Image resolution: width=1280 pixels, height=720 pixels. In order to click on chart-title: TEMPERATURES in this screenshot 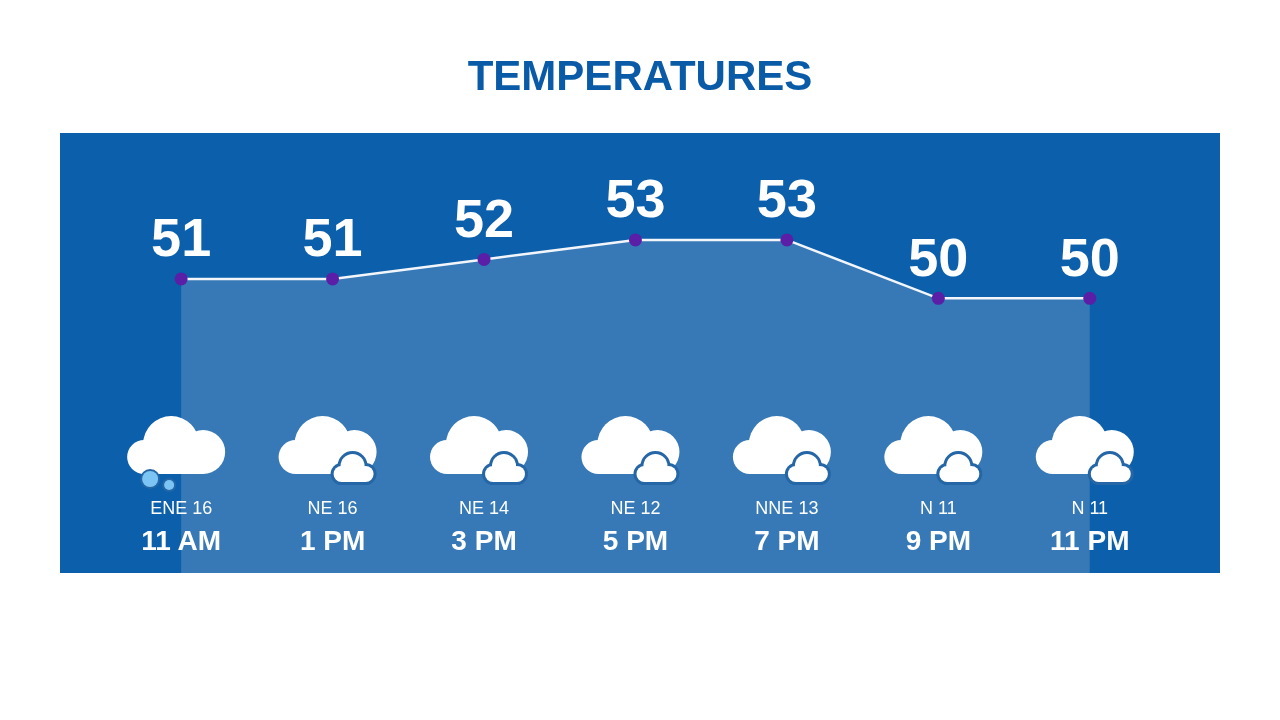, I will do `click(640, 75)`.